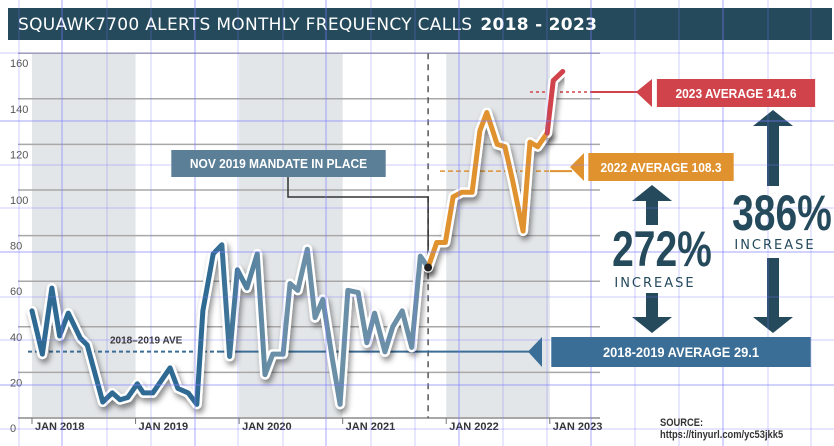  Describe the element at coordinates (487, 190) in the screenshot. I see `series-line-2022` at that location.